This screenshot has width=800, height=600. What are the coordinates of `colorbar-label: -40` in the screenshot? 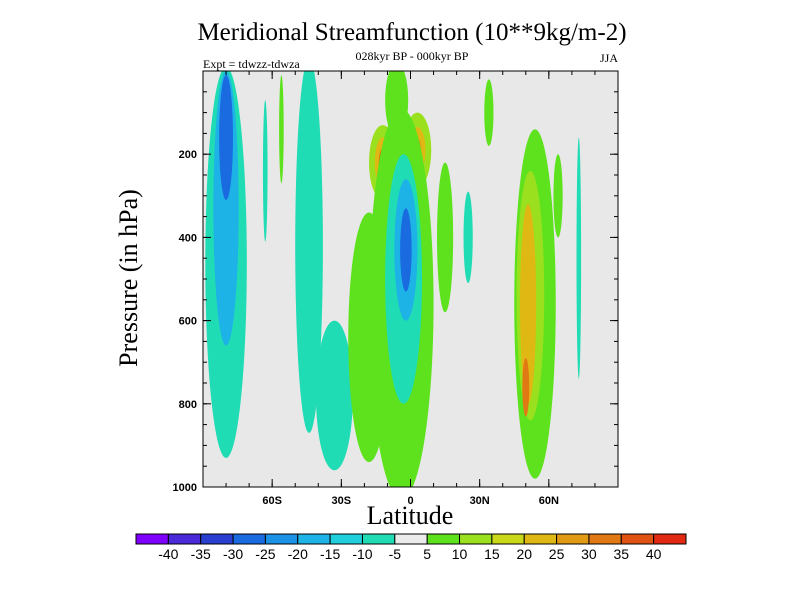 It's located at (168, 554).